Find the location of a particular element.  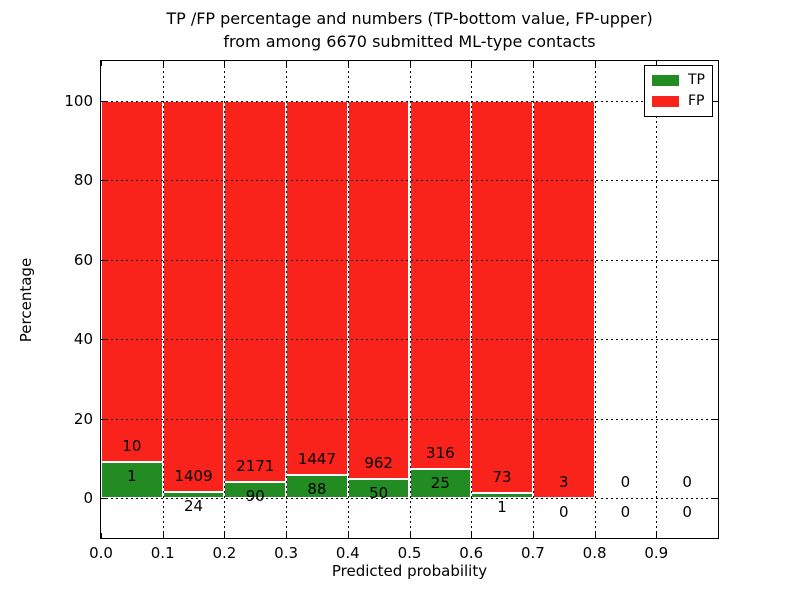

tp-count-label: 24 is located at coordinates (194, 505).